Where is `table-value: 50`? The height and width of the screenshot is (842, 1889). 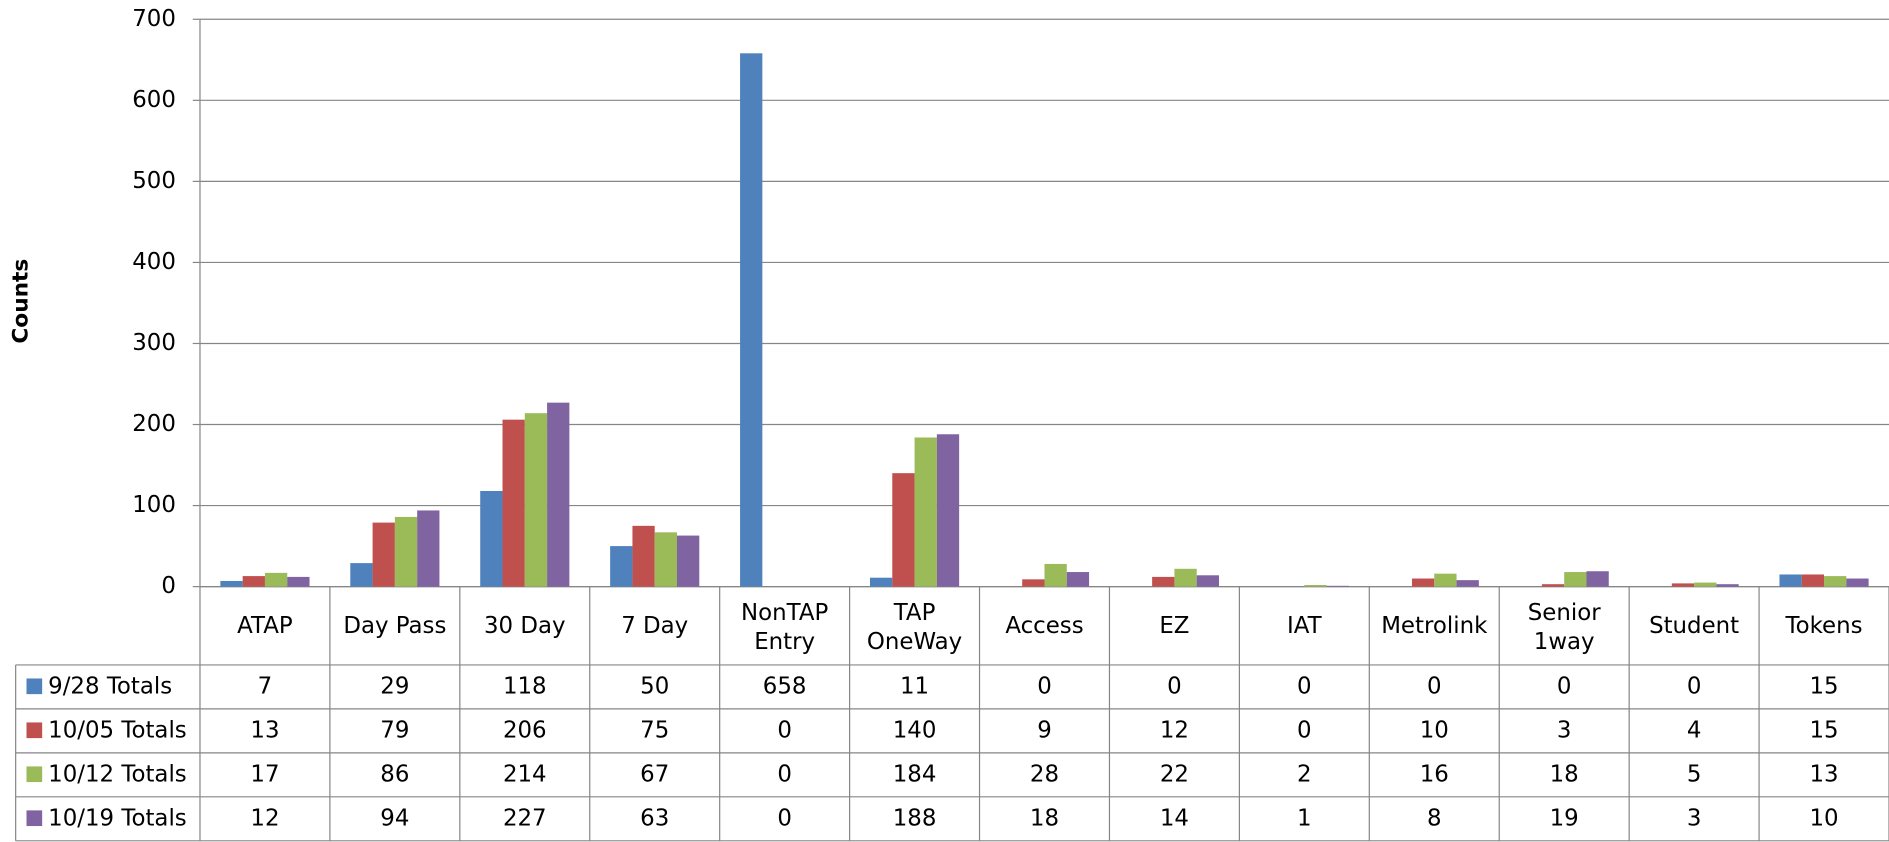 table-value: 50 is located at coordinates (654, 686).